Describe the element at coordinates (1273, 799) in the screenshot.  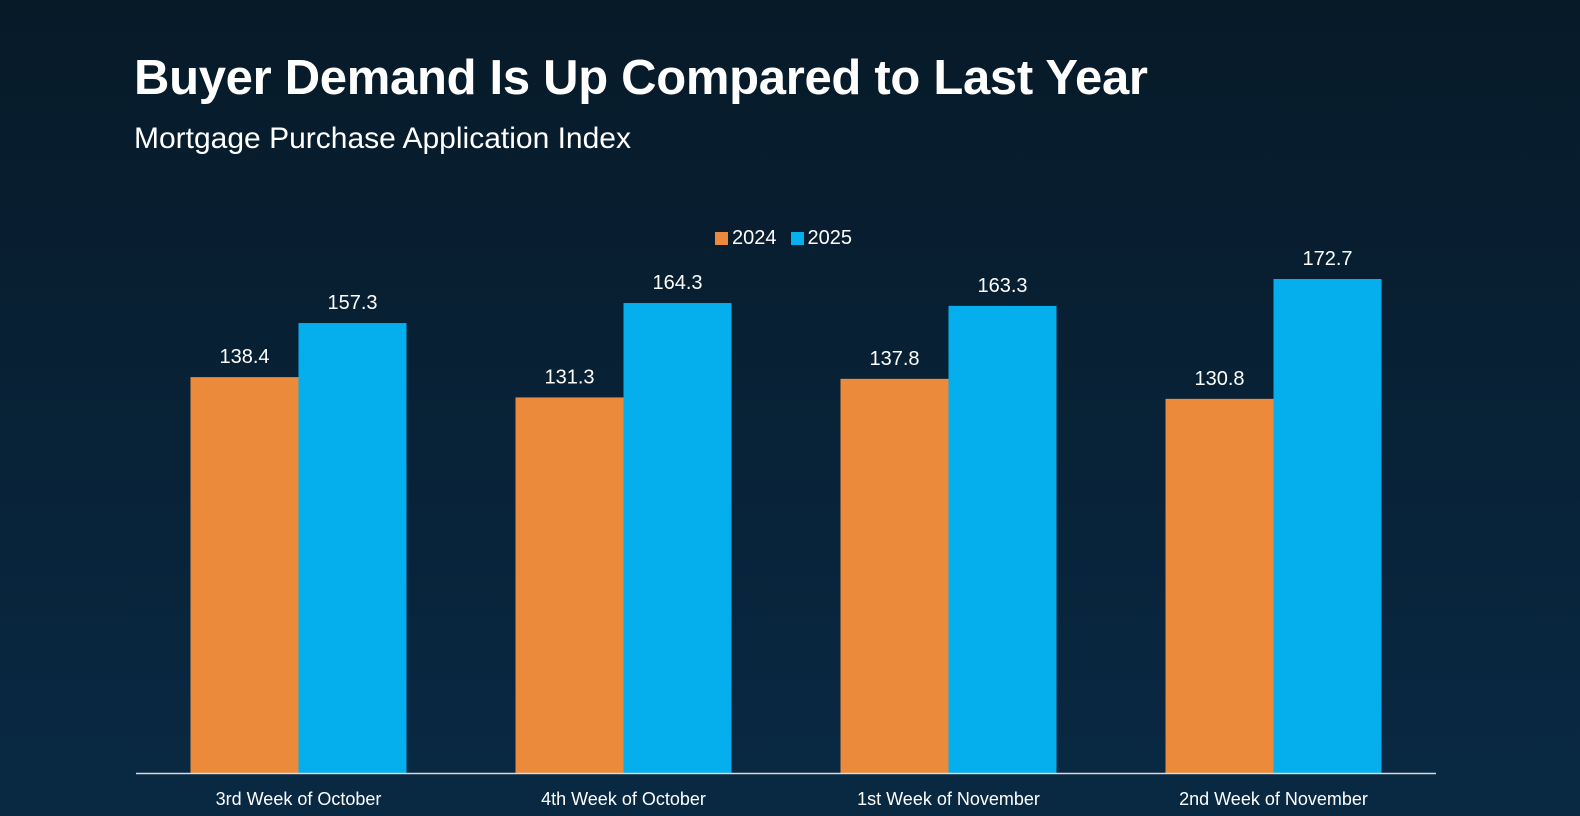
I see `x-tick-label-3: 2nd Week of November` at that location.